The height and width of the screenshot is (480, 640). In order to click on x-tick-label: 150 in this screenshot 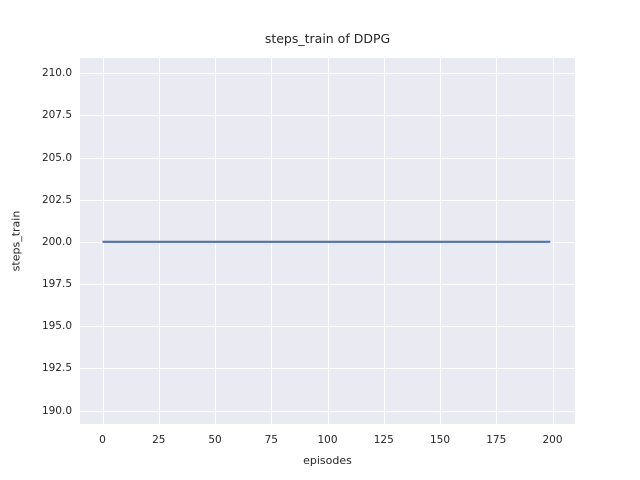, I will do `click(440, 440)`.